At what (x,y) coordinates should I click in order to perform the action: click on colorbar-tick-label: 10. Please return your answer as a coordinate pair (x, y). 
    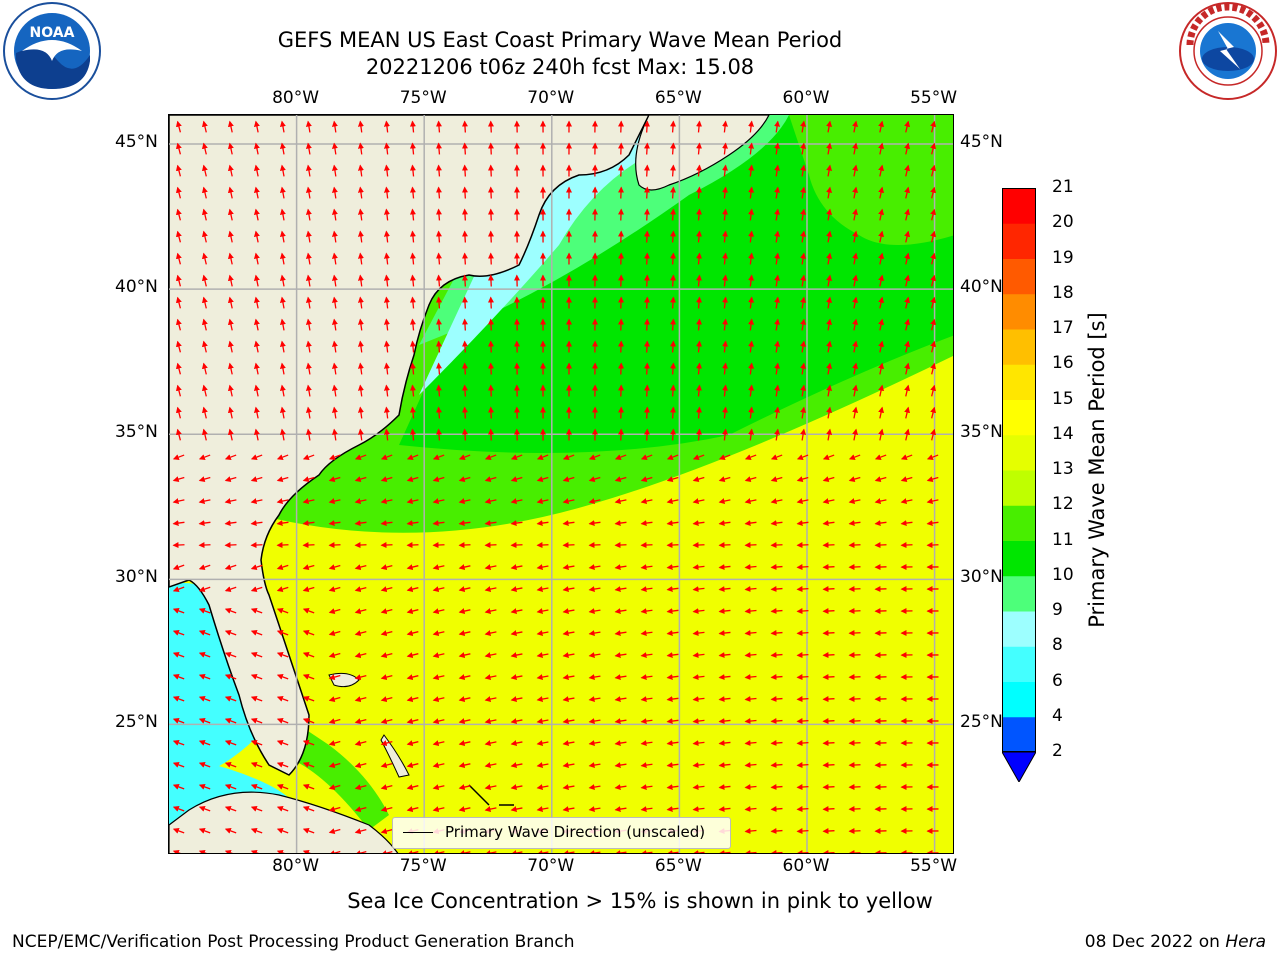
    Looking at the image, I should click on (1063, 574).